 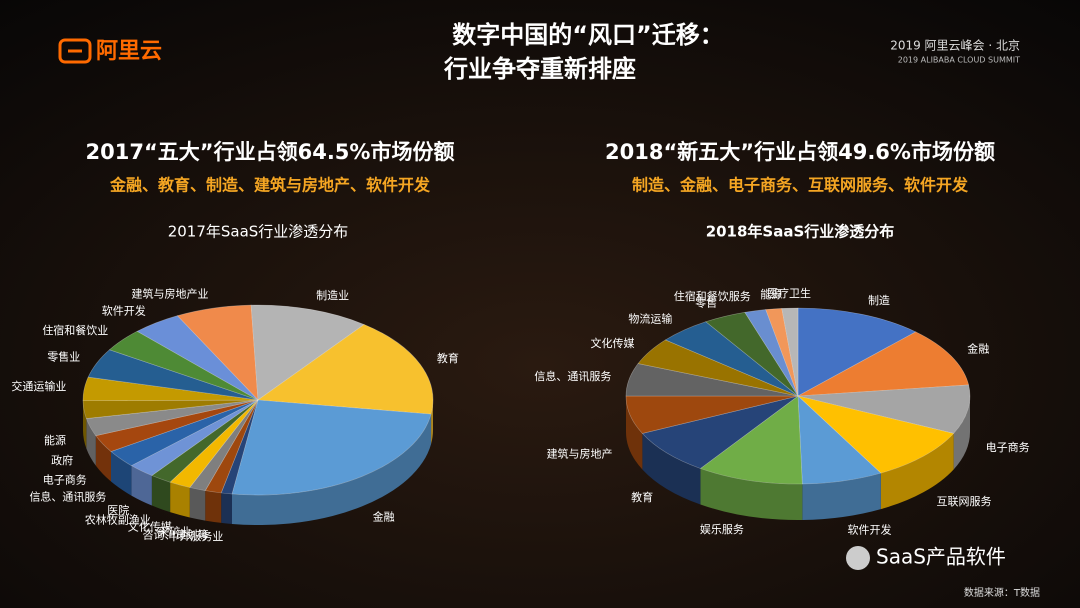 What do you see at coordinates (879, 300) in the screenshot?
I see `slice-label: 制造` at bounding box center [879, 300].